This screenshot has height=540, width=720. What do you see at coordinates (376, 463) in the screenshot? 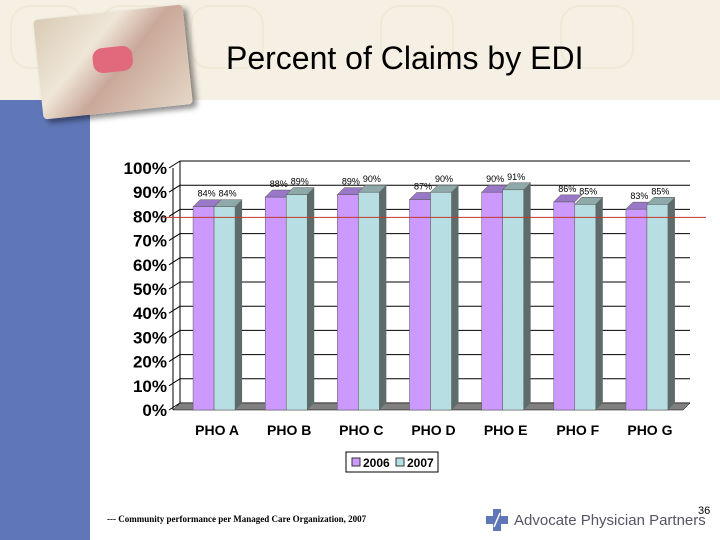
I see `legend-label: 2006` at bounding box center [376, 463].